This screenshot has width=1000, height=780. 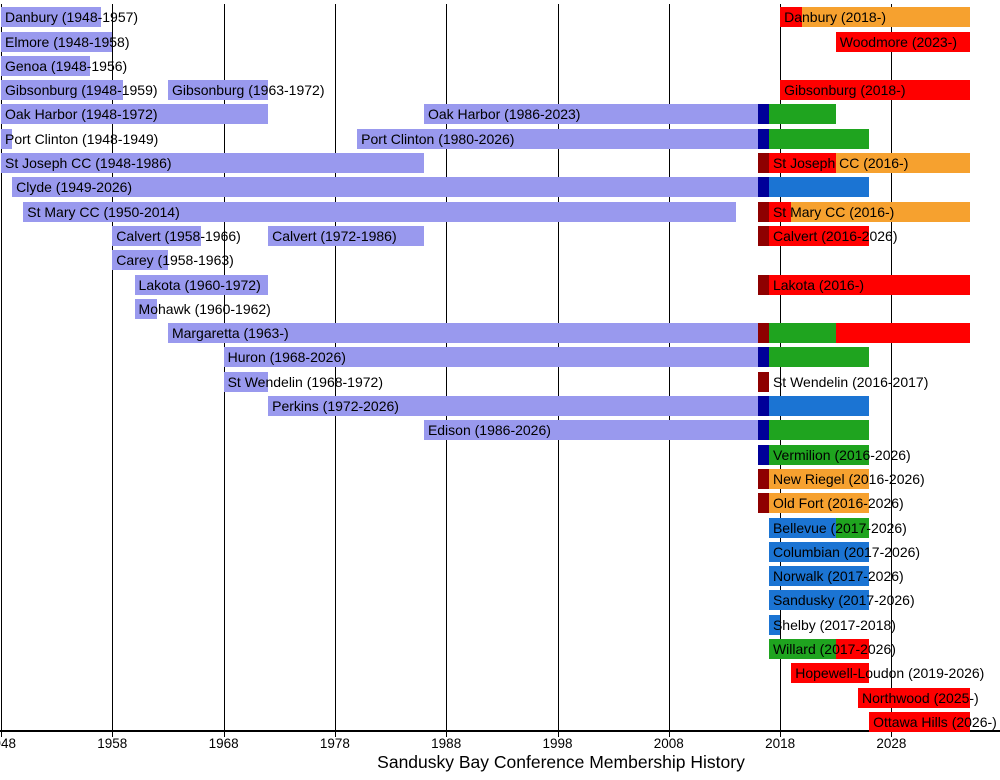 What do you see at coordinates (834, 624) in the screenshot?
I see `bar-label: Shelby (2017-2018)` at bounding box center [834, 624].